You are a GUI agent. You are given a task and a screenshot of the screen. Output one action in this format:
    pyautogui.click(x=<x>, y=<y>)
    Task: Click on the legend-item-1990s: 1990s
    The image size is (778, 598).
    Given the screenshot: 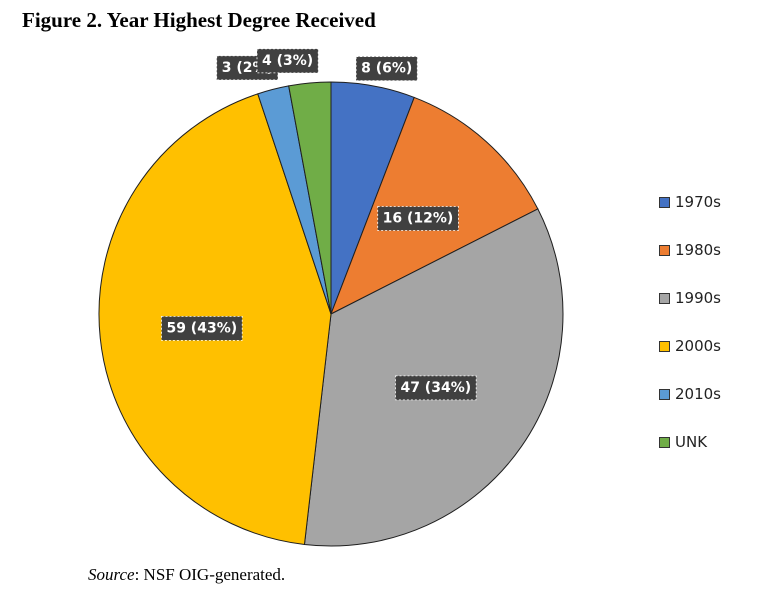 What is the action you would take?
    pyautogui.click(x=690, y=298)
    